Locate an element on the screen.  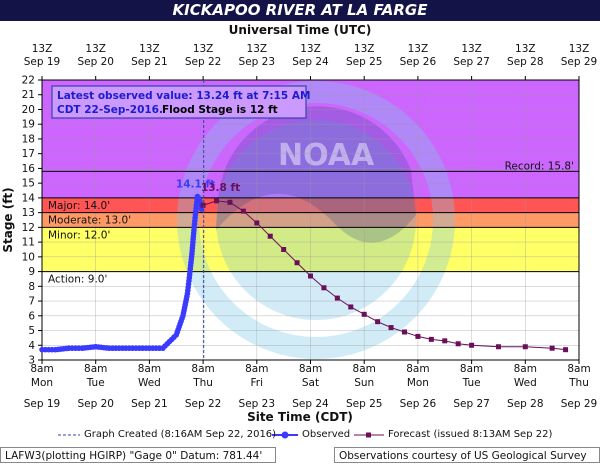
y-tick-label: 4 is located at coordinates (31, 346).